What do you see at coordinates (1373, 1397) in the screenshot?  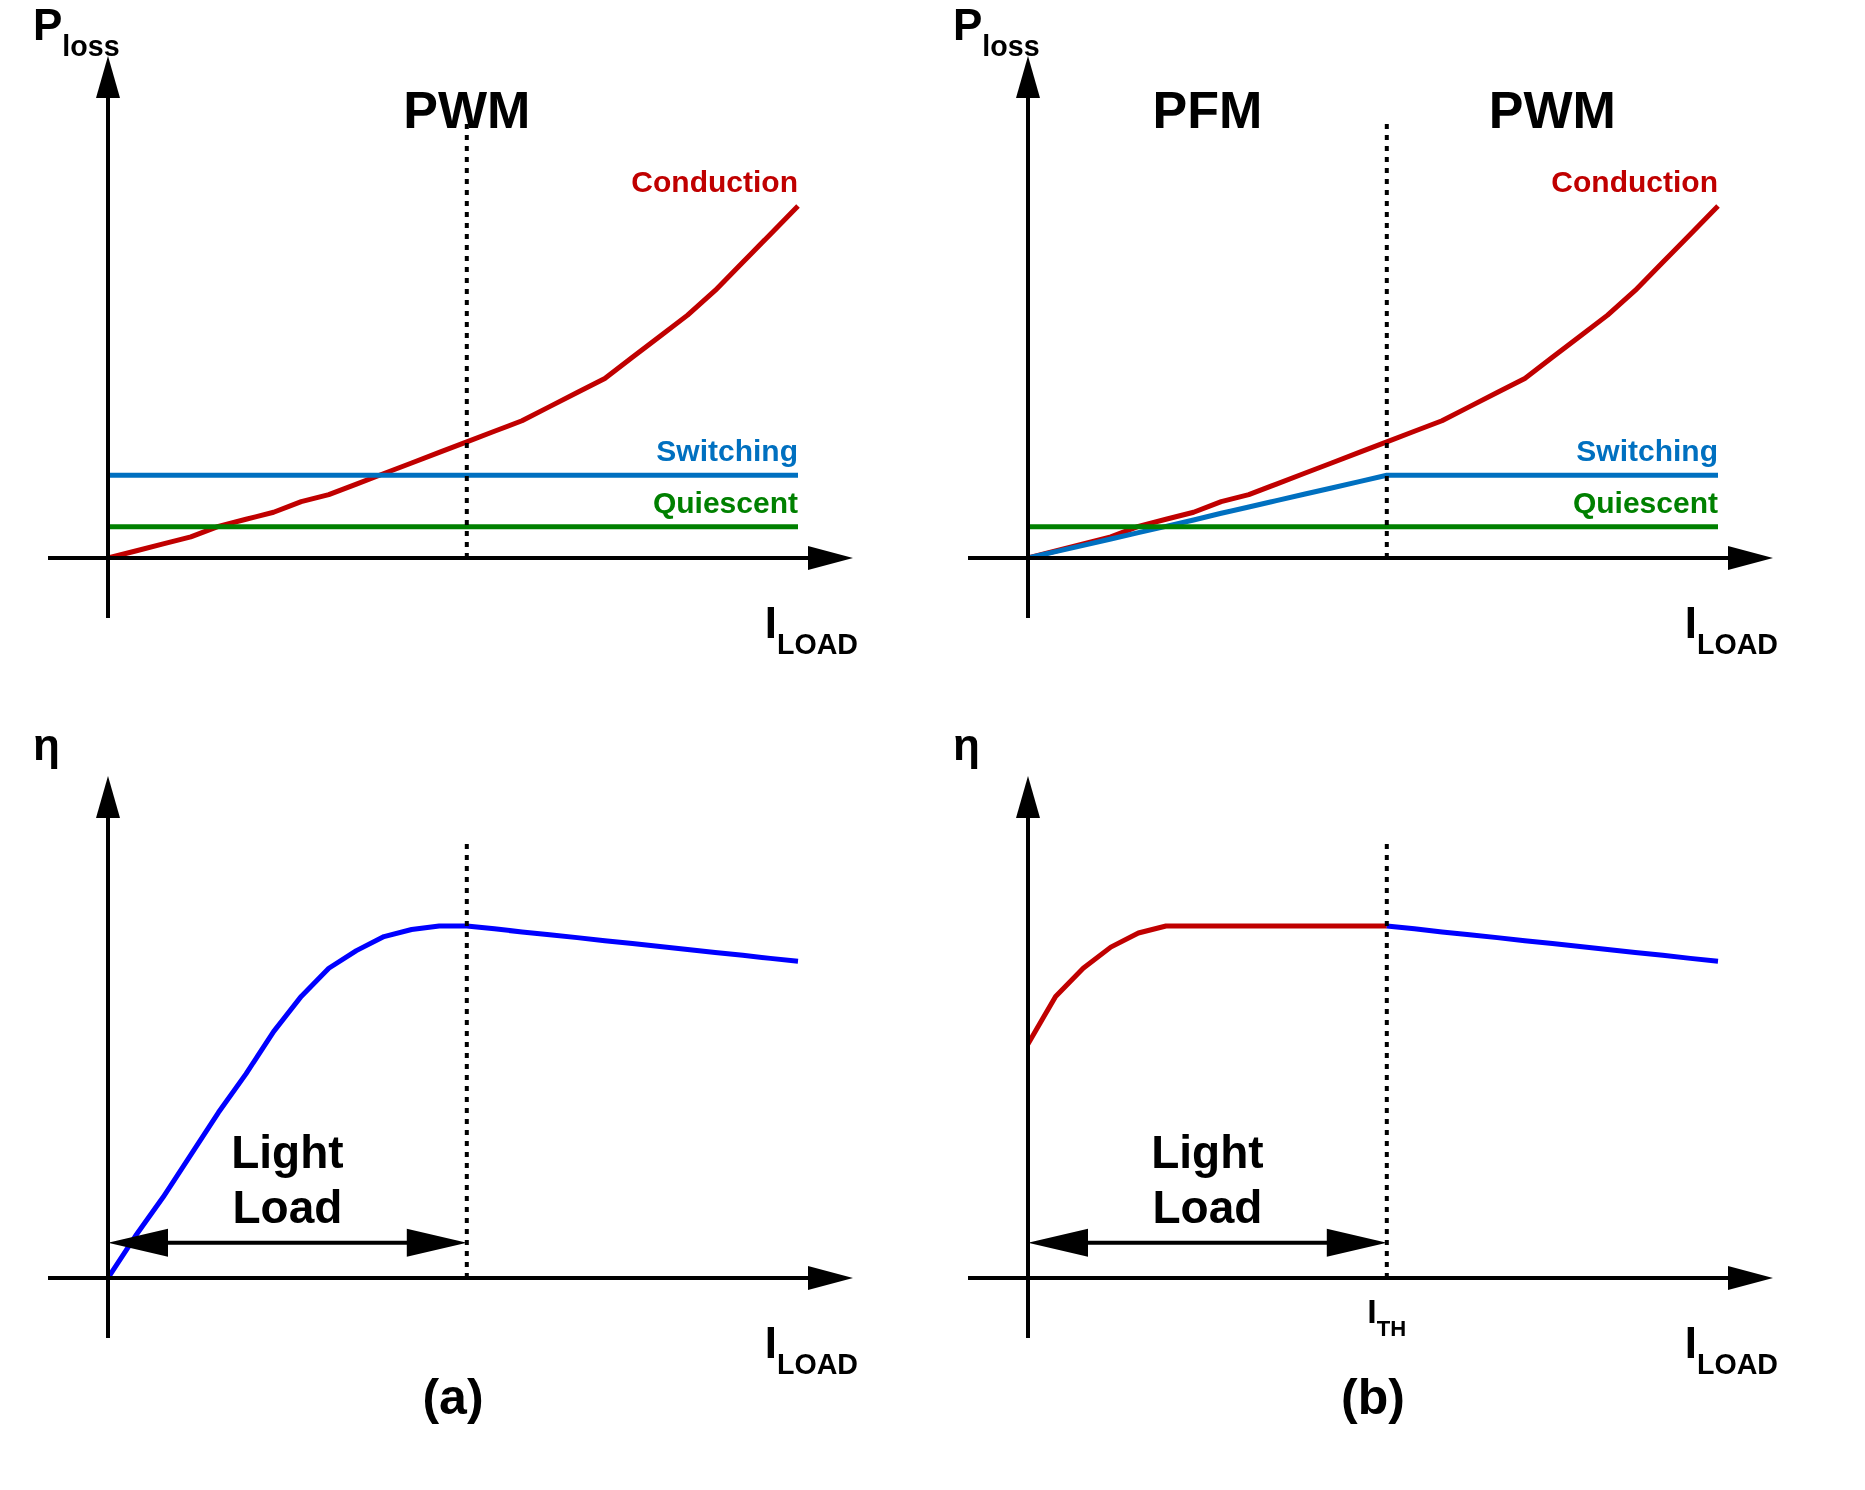 I see `text: (b)` at bounding box center [1373, 1397].